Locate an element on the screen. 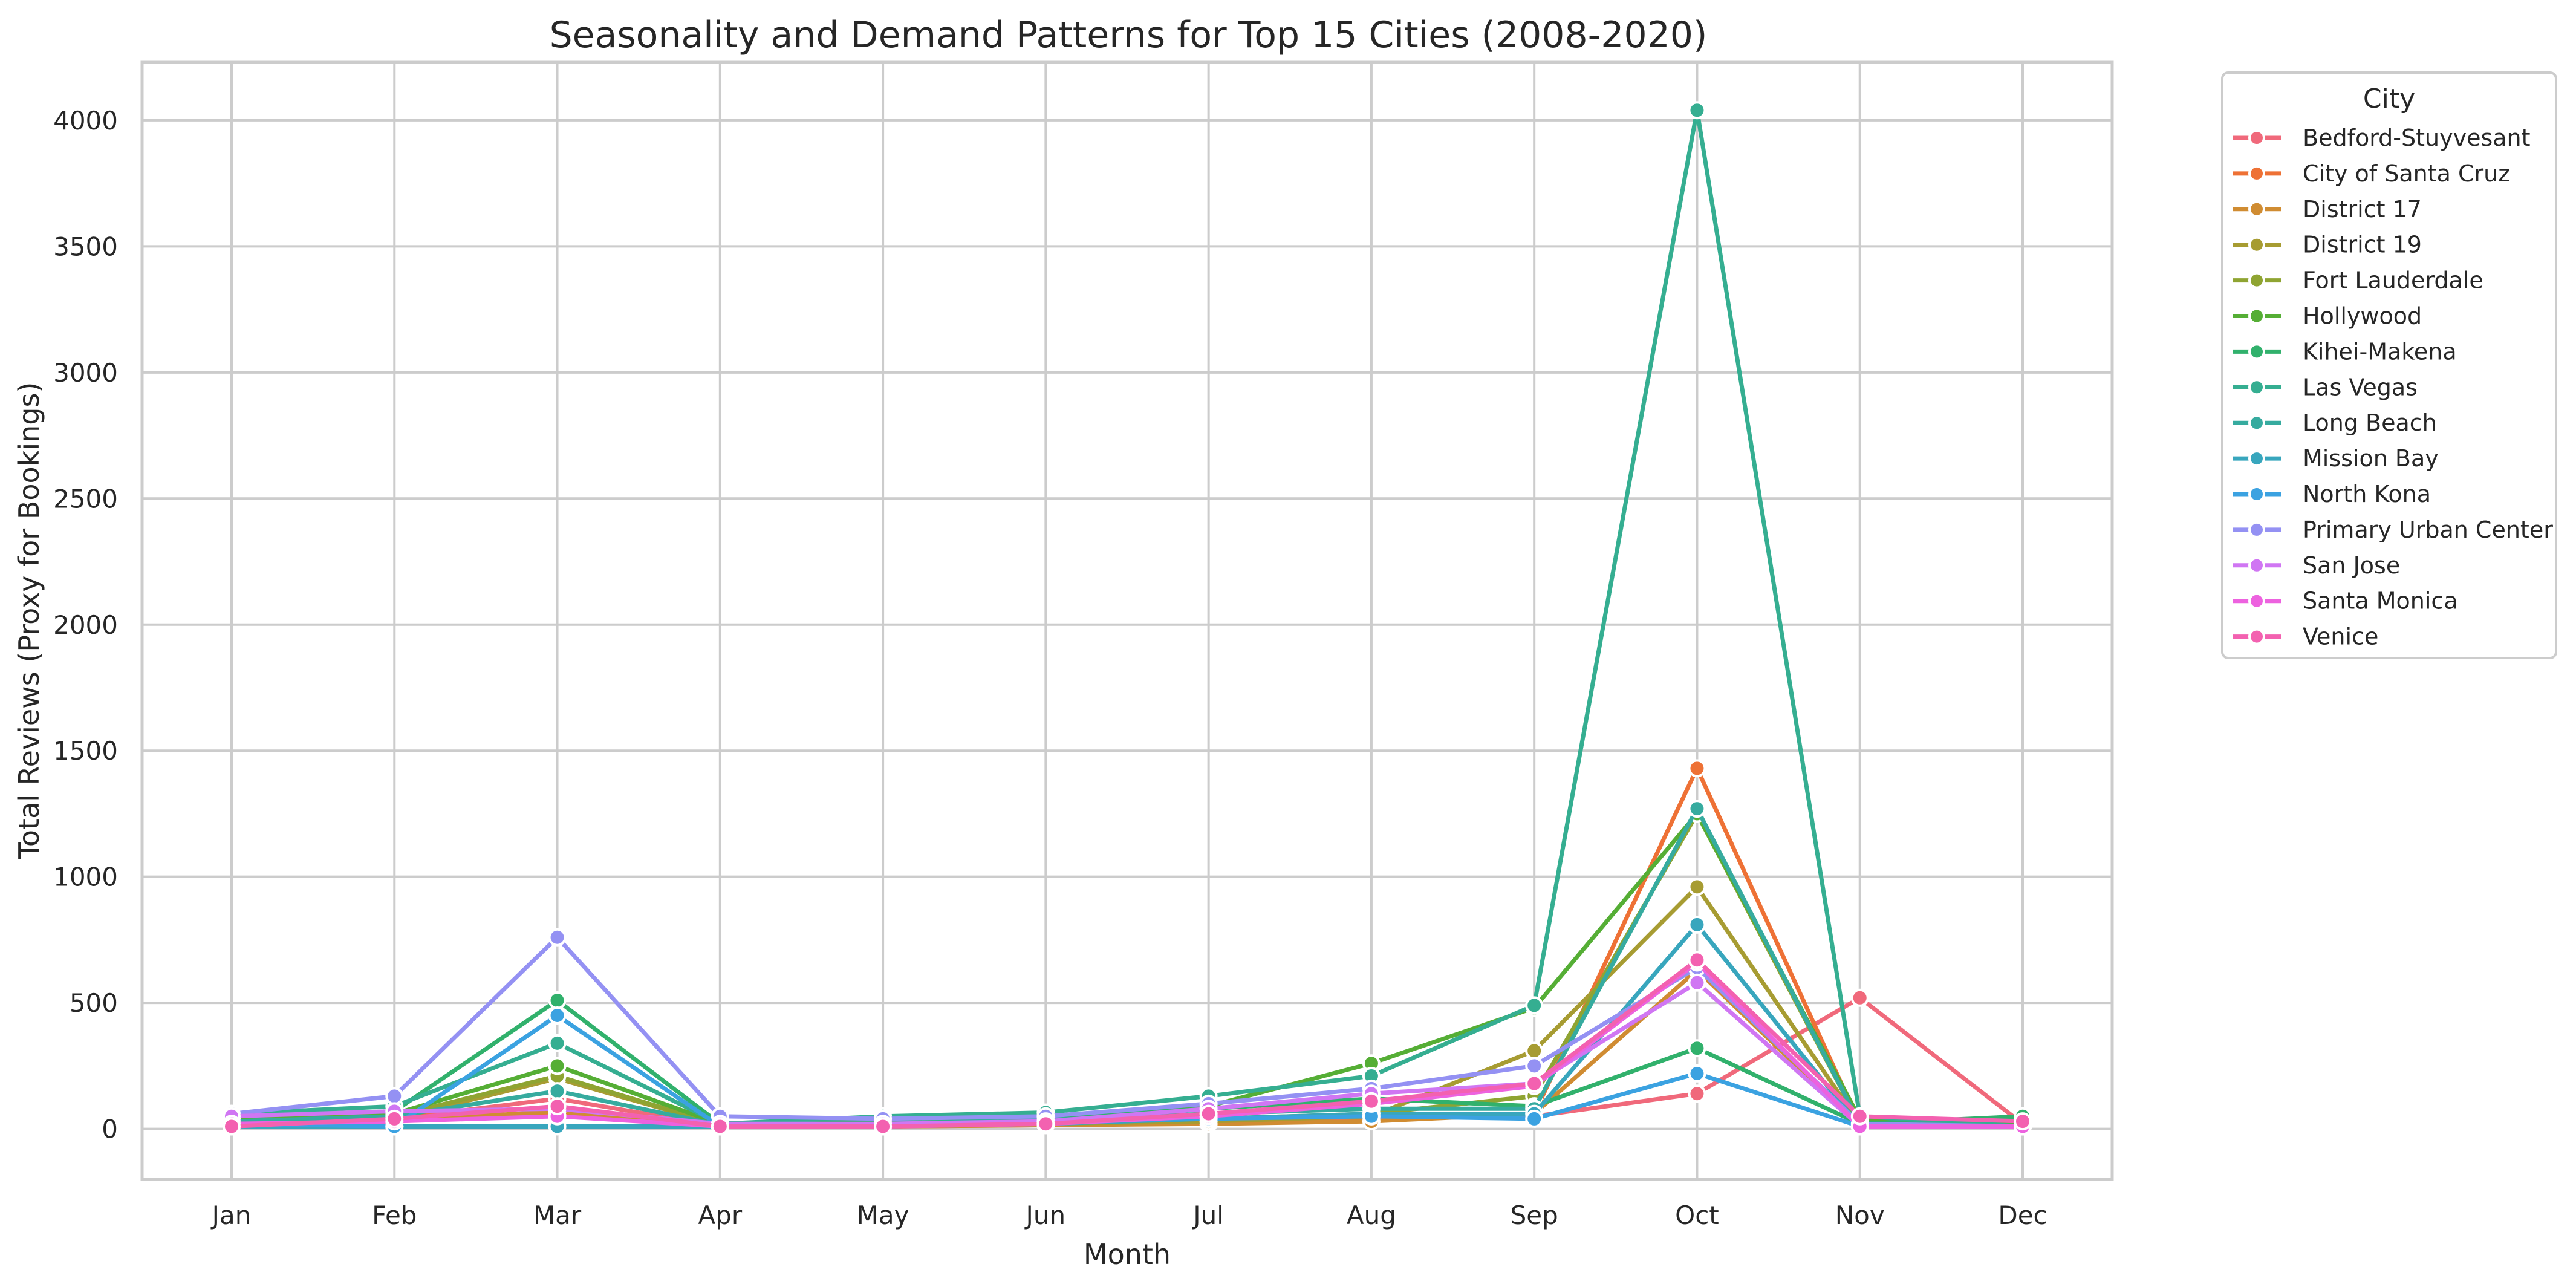  legend-item: Bedford-Stuyvesant is located at coordinates (2382, 138).